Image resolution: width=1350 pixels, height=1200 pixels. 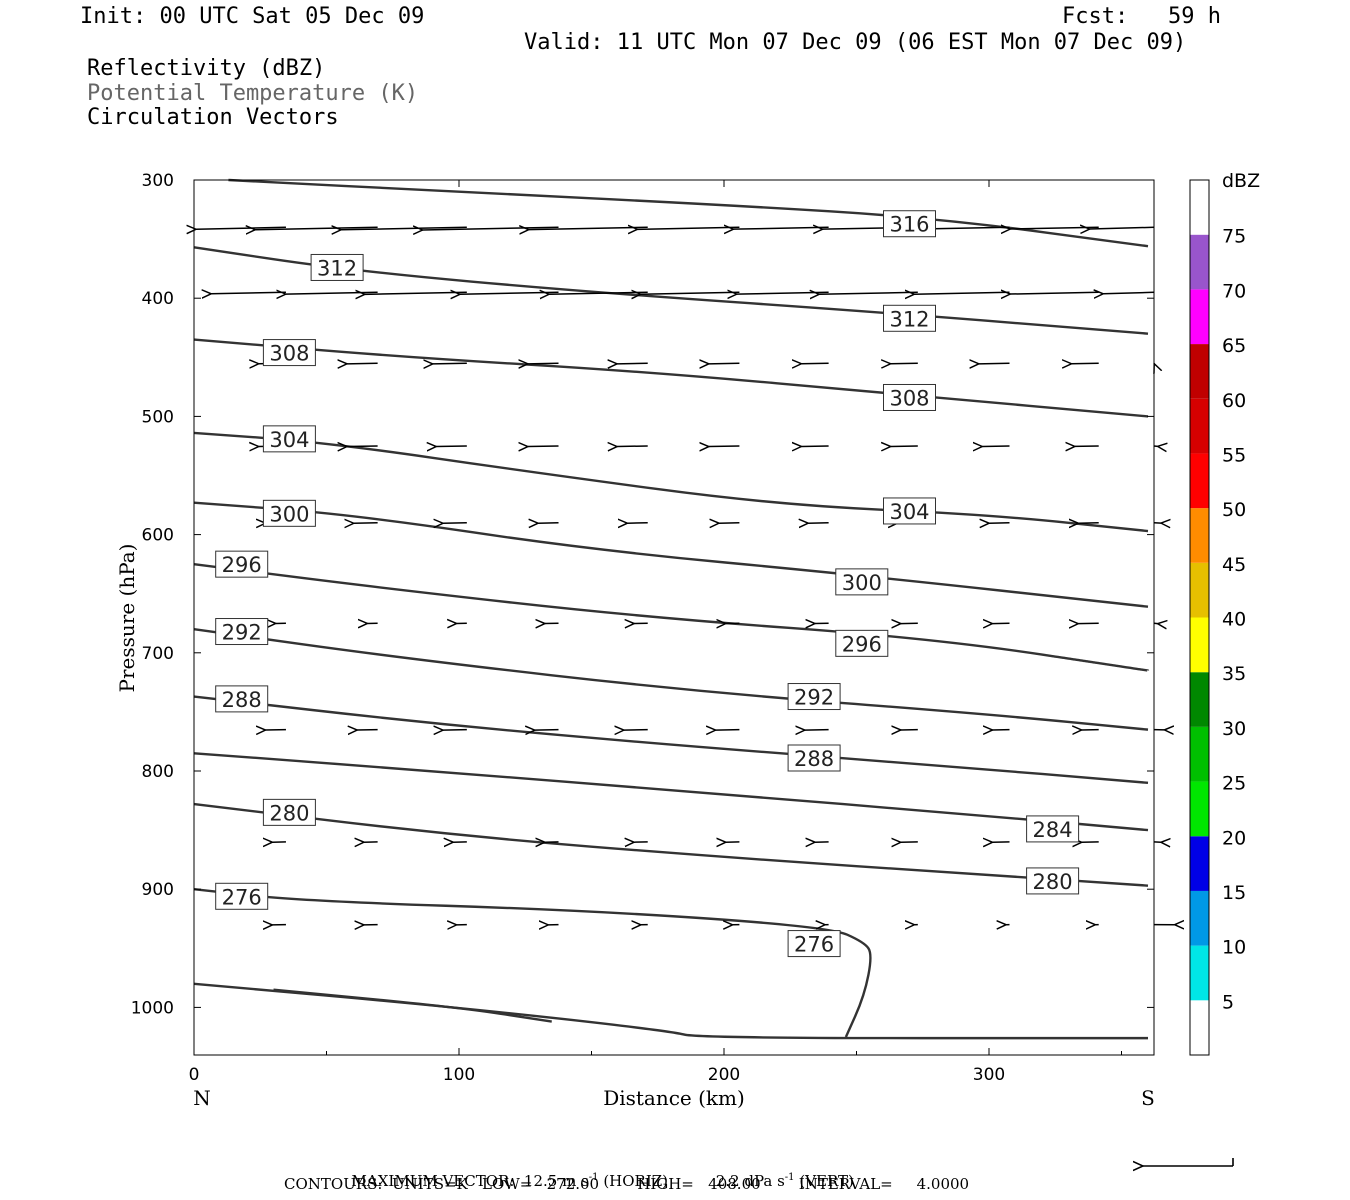 What do you see at coordinates (1188, 1162) in the screenshot?
I see `reference-vector` at bounding box center [1188, 1162].